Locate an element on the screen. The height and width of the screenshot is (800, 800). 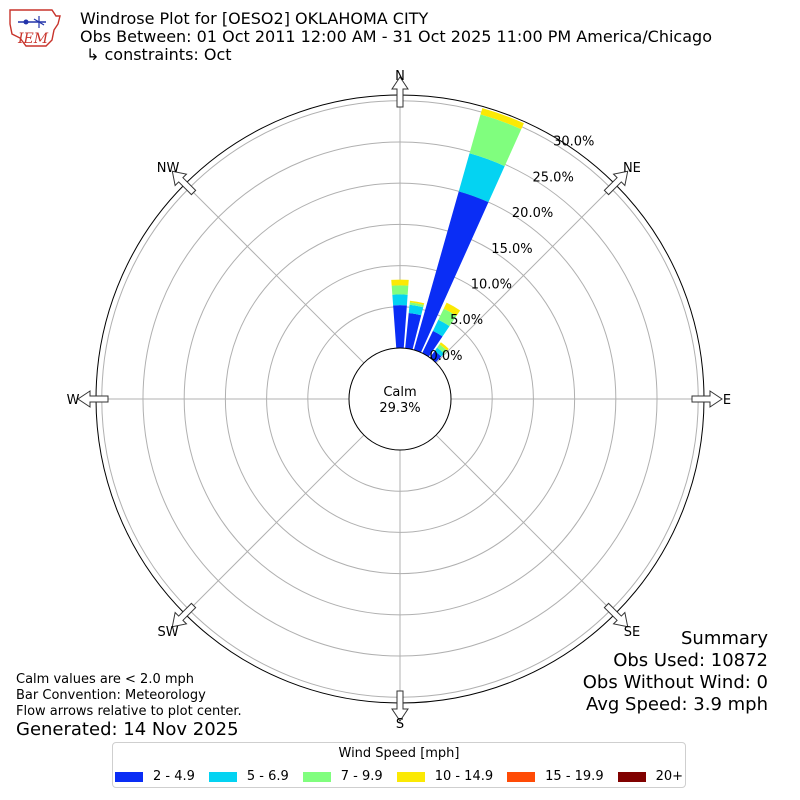
legend-item: 7 - 9.9 is located at coordinates (342, 776).